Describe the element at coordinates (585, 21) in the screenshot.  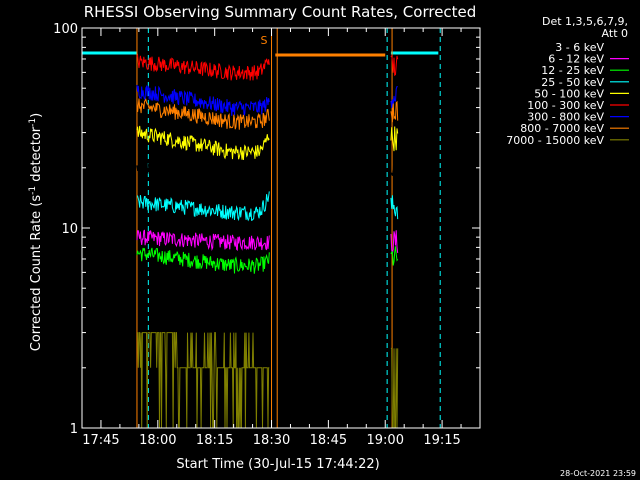
I see `legend-header-detectors: Det 1,3,5,6,7,9,` at that location.